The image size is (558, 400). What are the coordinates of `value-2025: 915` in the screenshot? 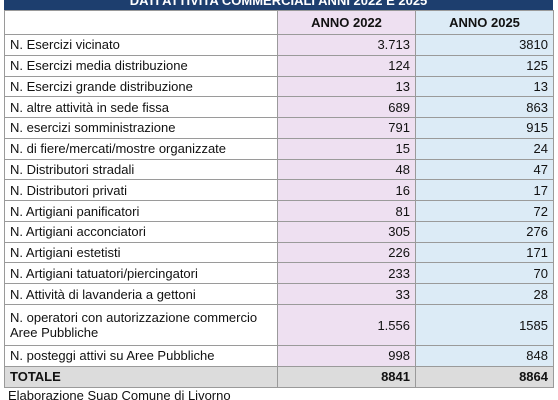 It's located at (484, 128).